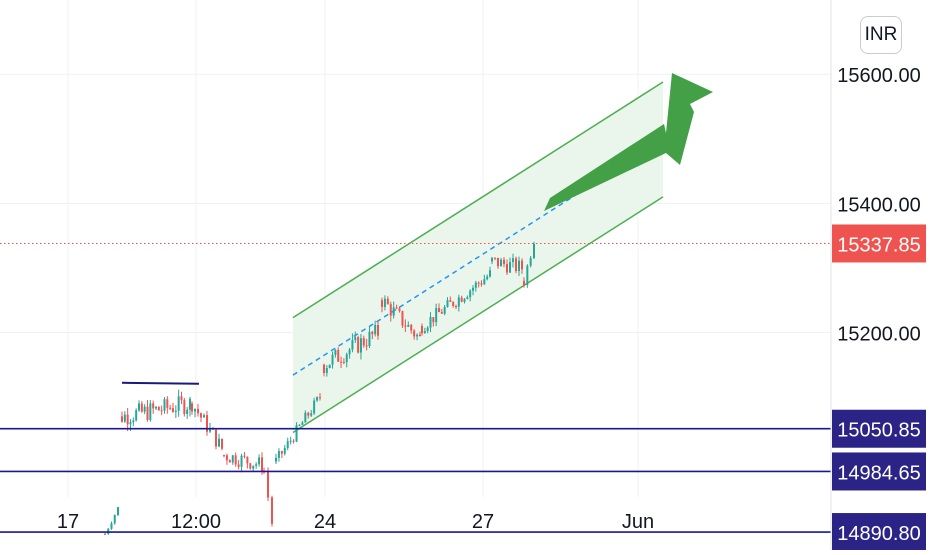  I want to click on channel-midline, so click(434, 285).